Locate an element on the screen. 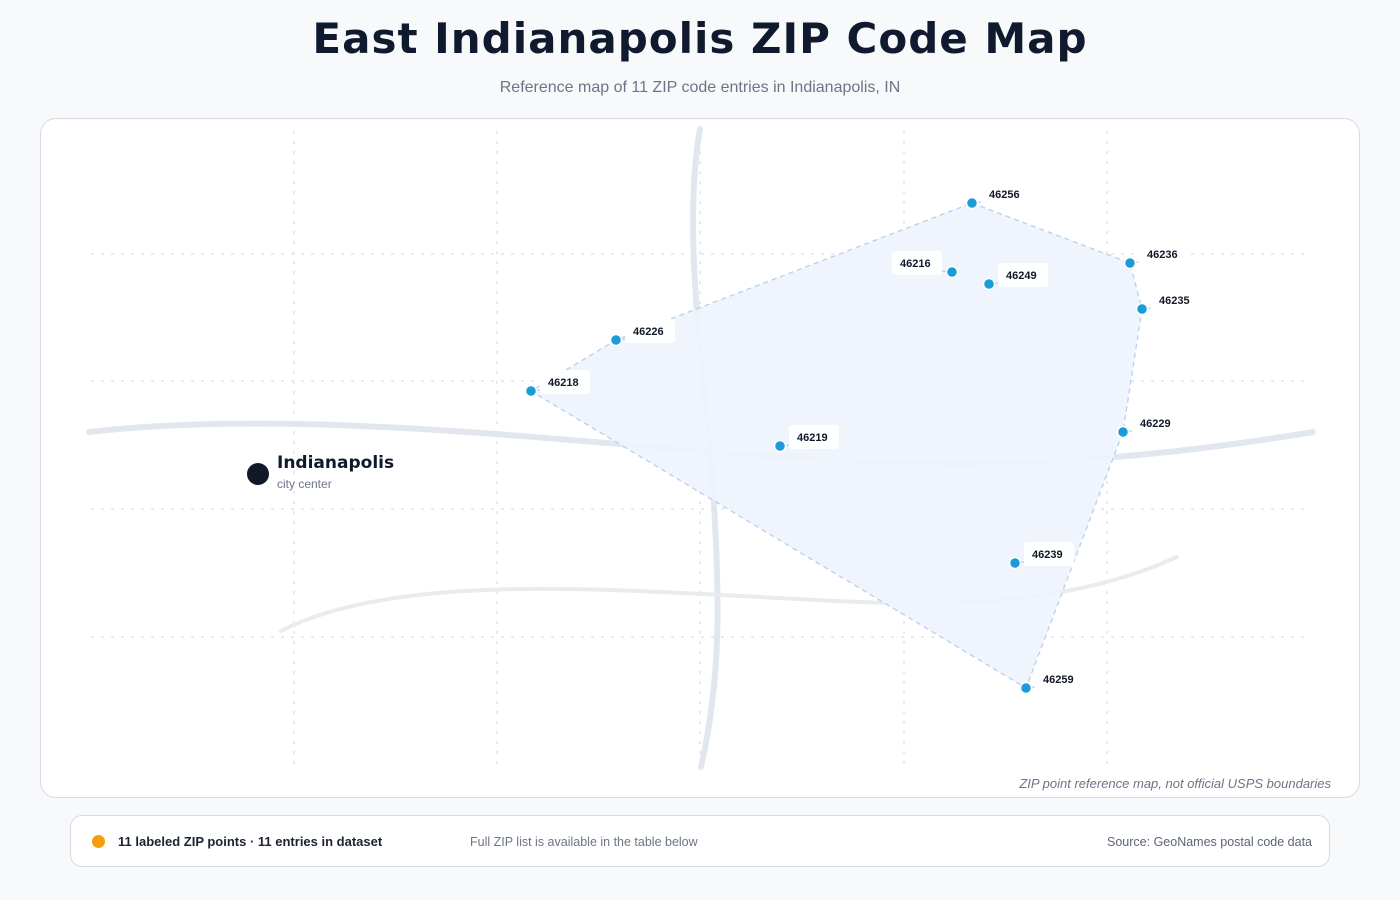 This screenshot has width=1400, height=900. zip-point: 46229 is located at coordinates (1149, 425).